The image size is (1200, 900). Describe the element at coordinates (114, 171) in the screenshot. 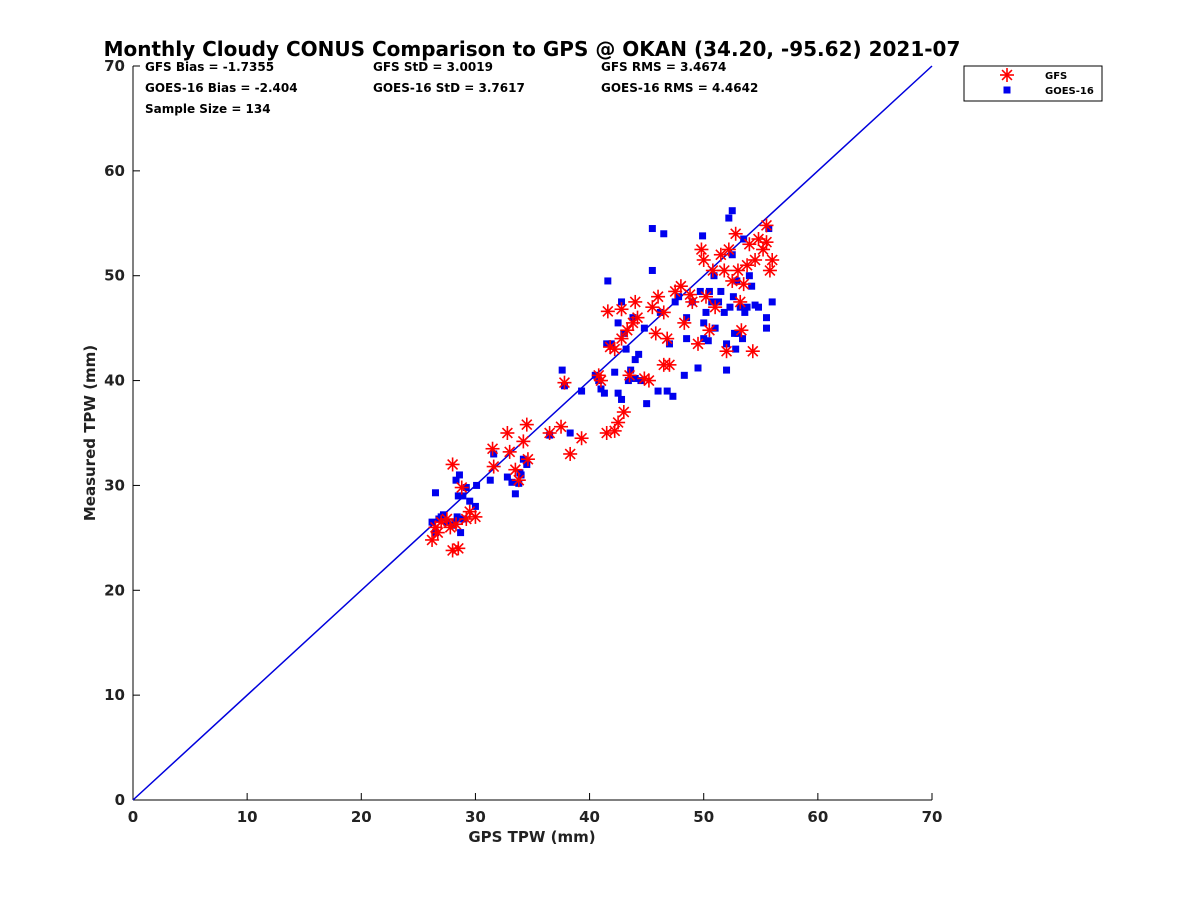

I see `y-tick-label: 60` at that location.